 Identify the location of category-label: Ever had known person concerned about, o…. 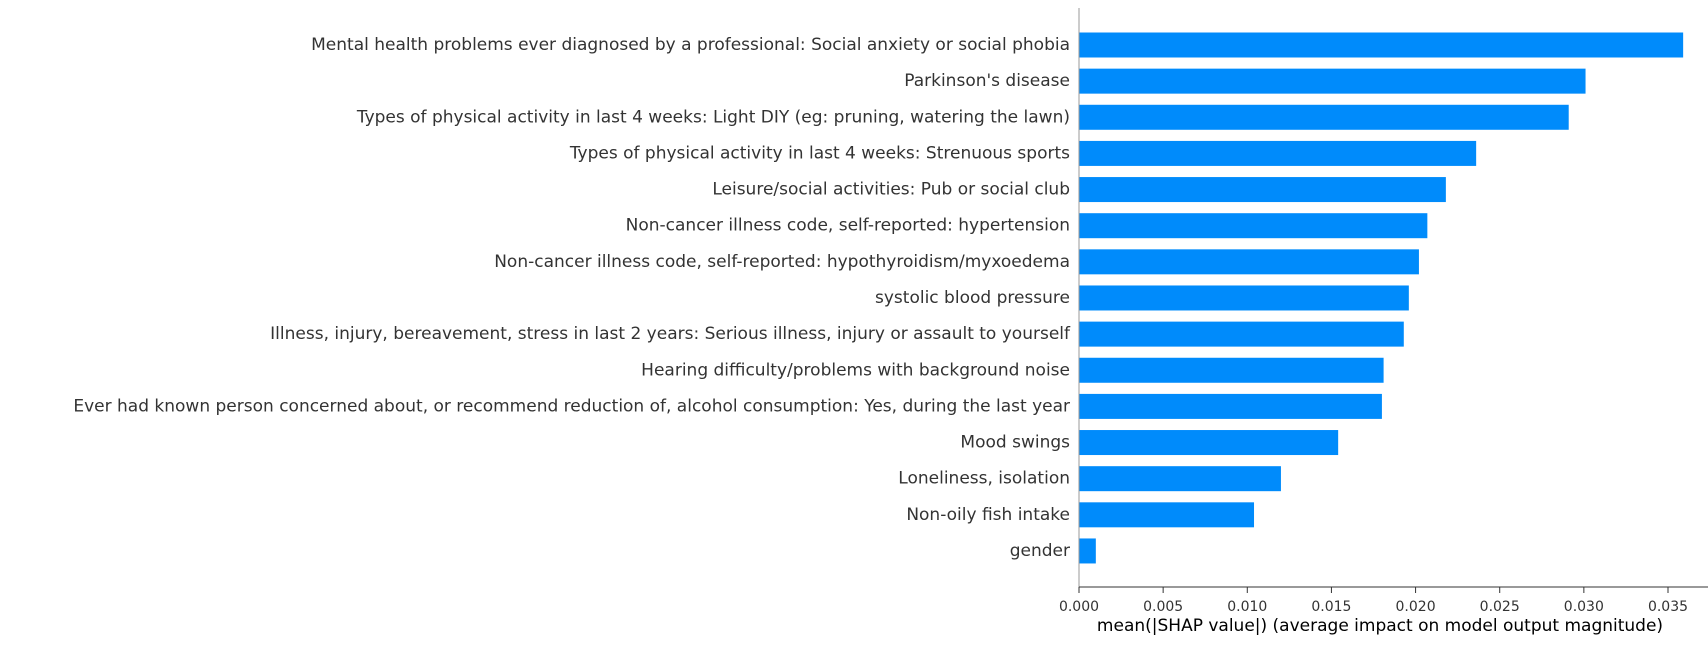
(571, 406).